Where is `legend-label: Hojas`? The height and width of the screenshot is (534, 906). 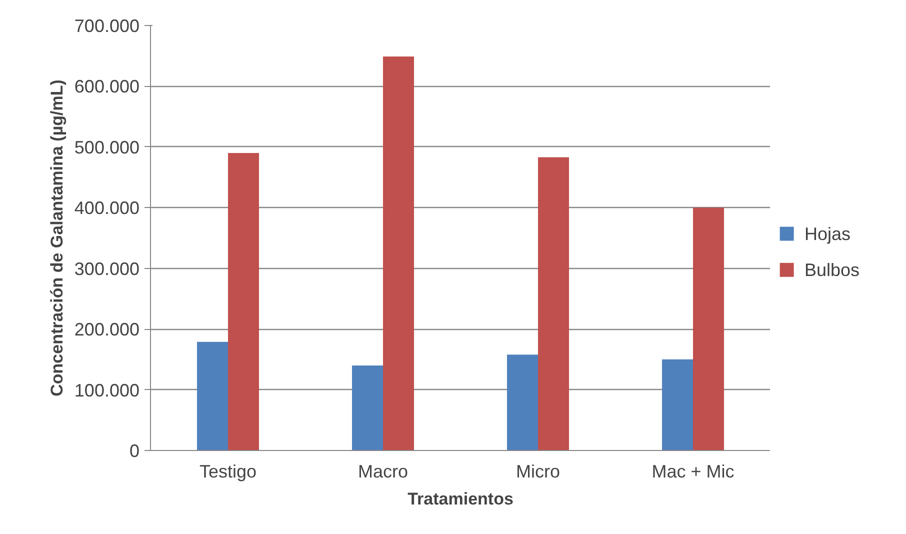
legend-label: Hojas is located at coordinates (827, 234).